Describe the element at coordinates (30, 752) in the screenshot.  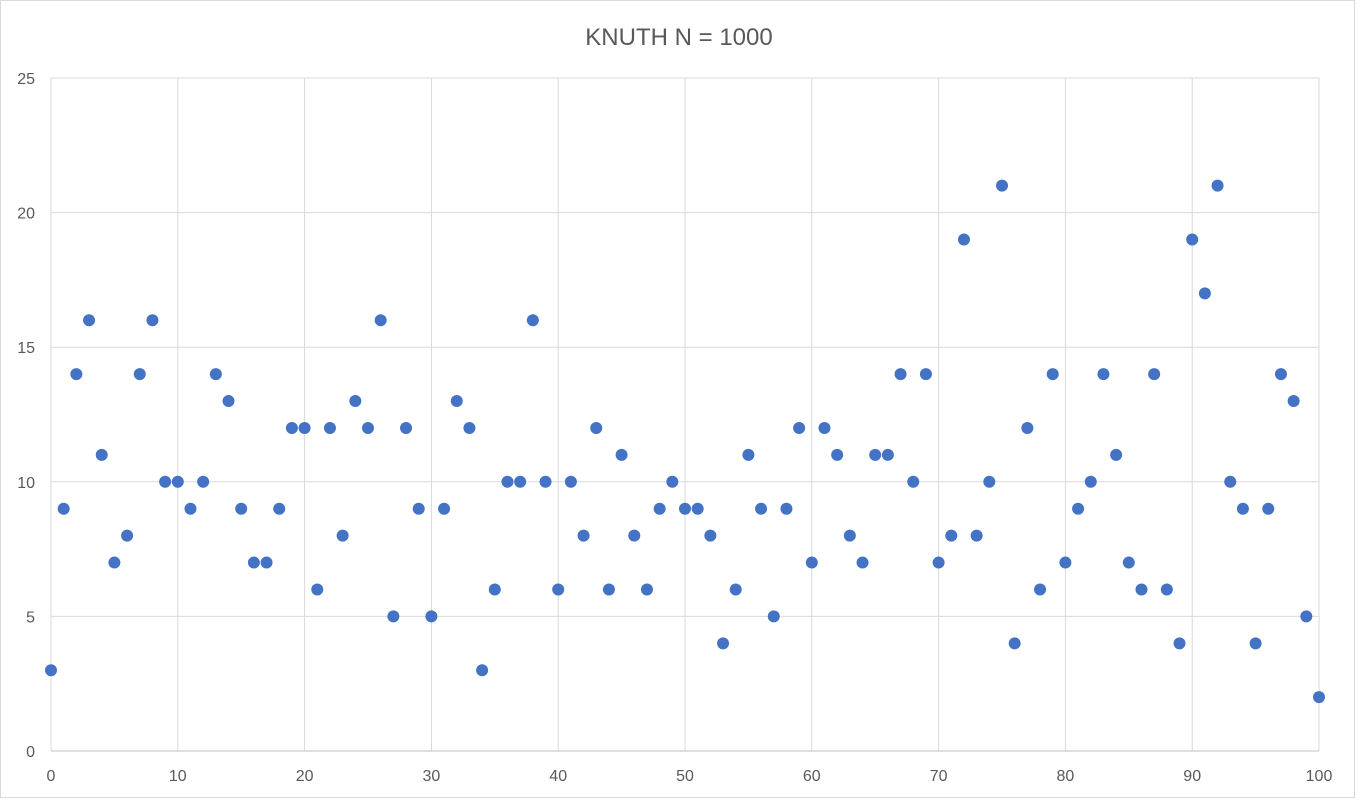
I see `y-tick-label: 0` at that location.